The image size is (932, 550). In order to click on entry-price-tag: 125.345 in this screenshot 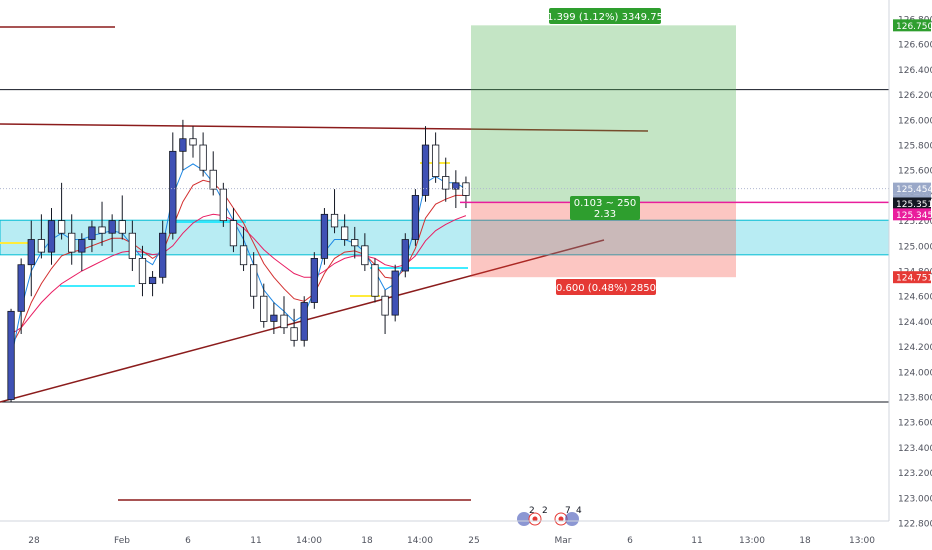, I will do `click(912, 214)`.